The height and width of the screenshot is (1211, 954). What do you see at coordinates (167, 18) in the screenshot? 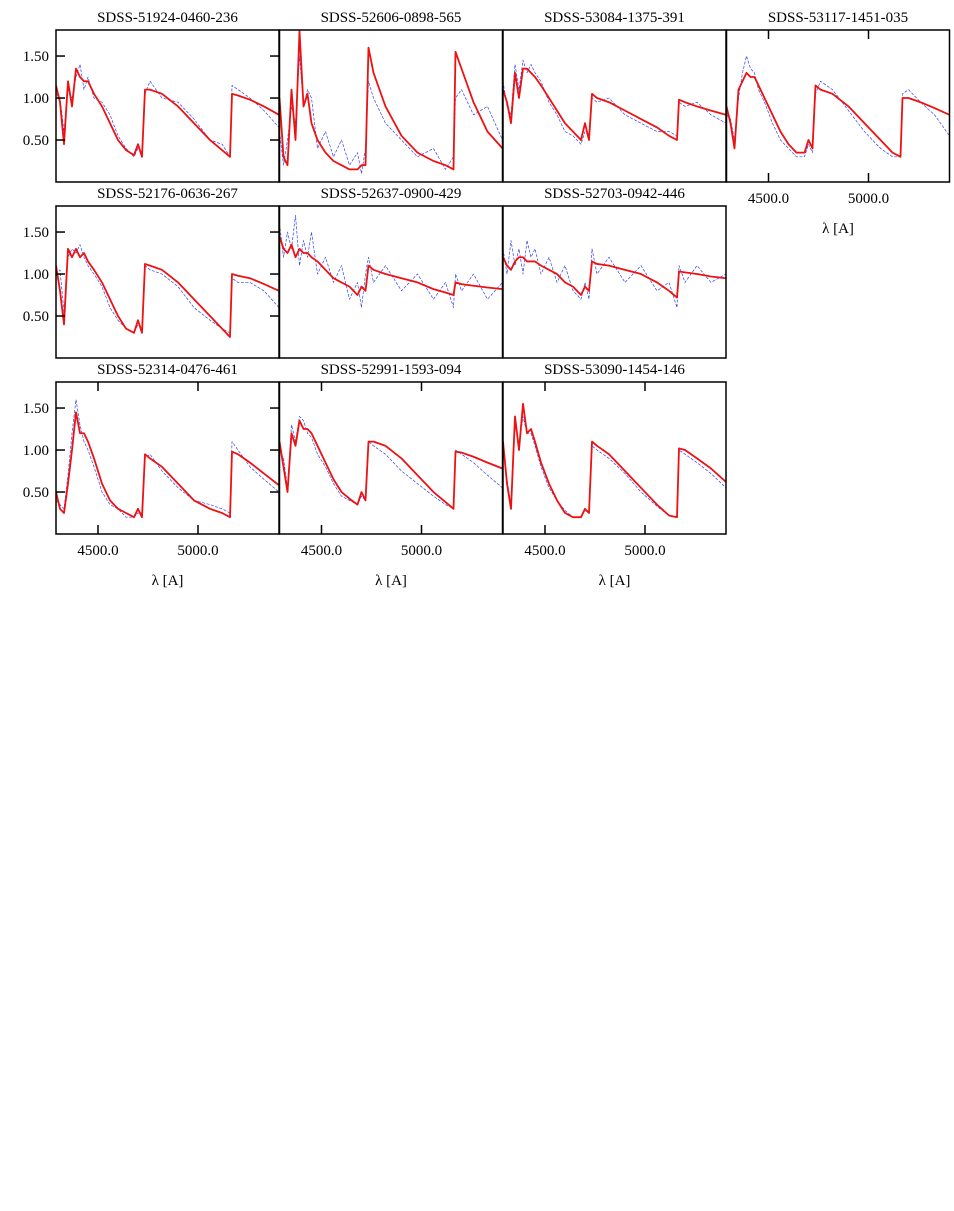
I see `panel-title: SDSS-51924-0460-236` at bounding box center [167, 18].